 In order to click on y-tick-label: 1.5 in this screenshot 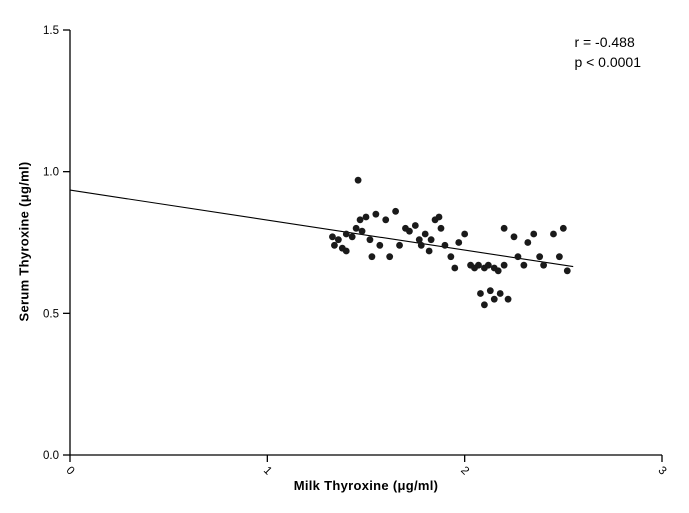, I will do `click(51, 31)`.